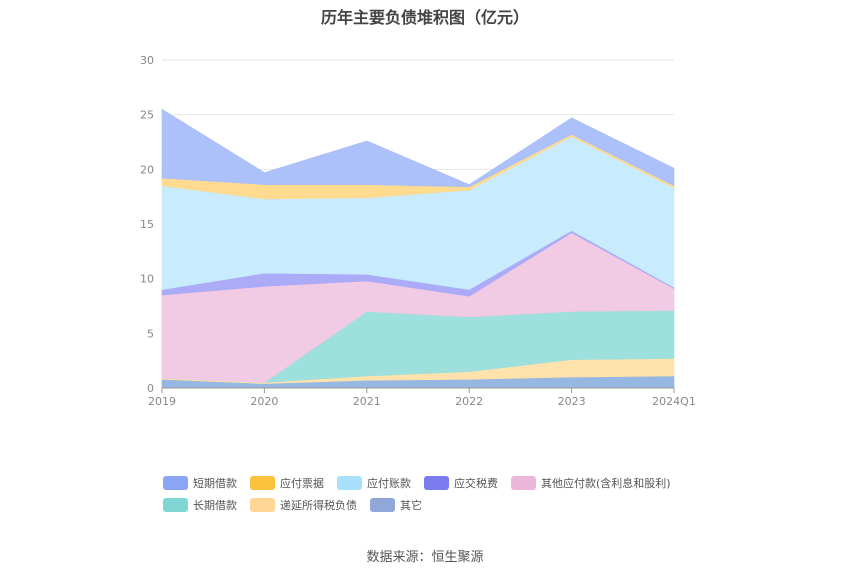 The image size is (850, 575). What do you see at coordinates (147, 169) in the screenshot?
I see `y-tick-label: 20` at bounding box center [147, 169].